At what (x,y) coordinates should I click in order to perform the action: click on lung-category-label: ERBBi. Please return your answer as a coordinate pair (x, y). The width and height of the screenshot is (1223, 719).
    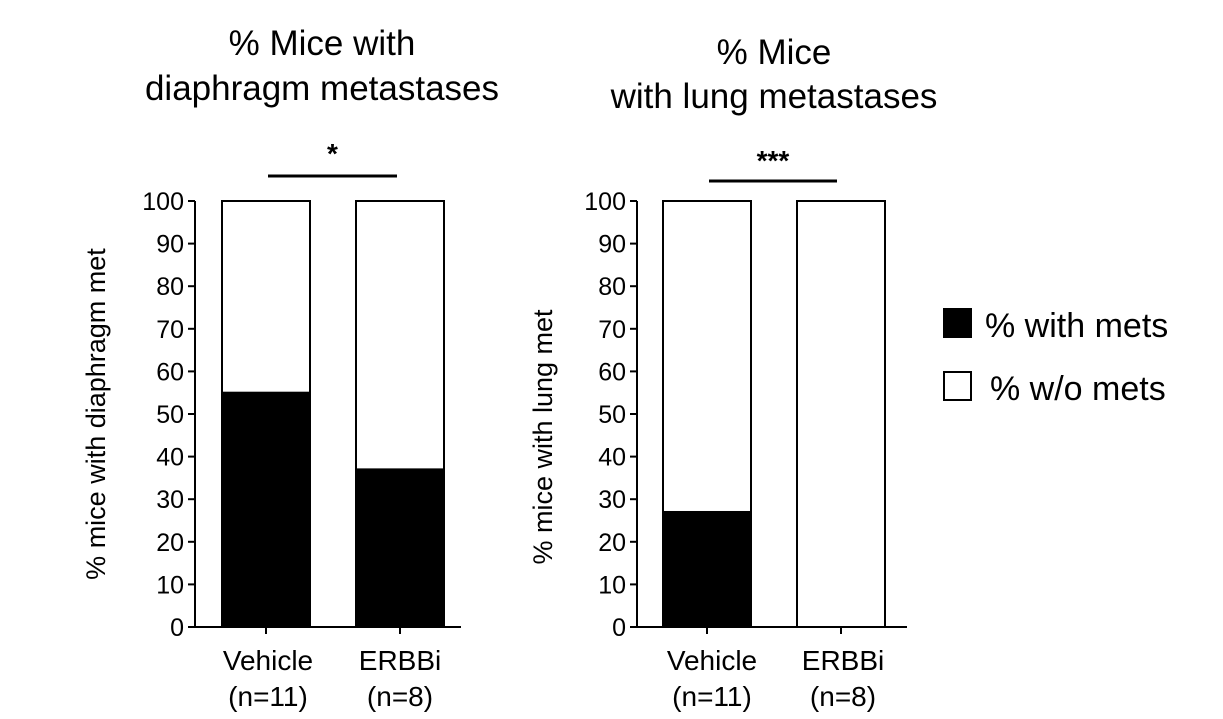
    Looking at the image, I should click on (843, 660).